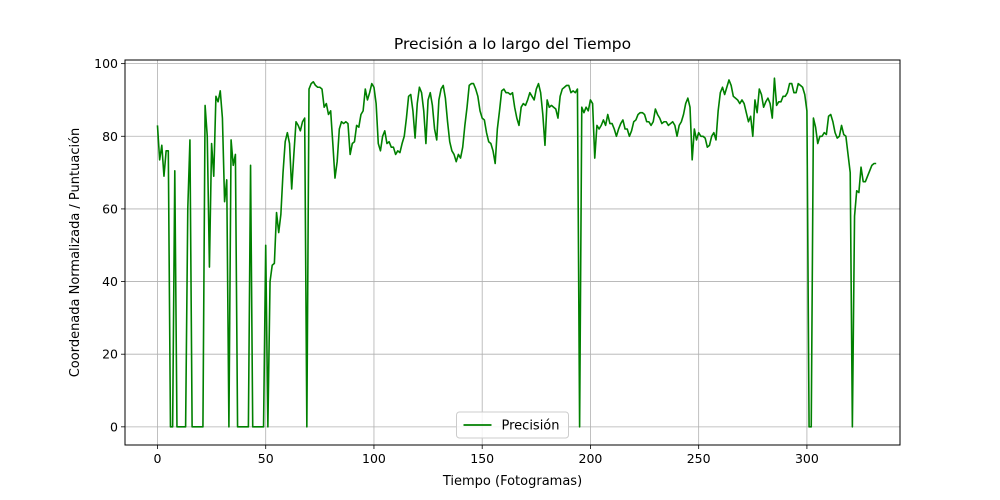  Describe the element at coordinates (374, 458) in the screenshot. I see `x-tick-label: 100` at that location.